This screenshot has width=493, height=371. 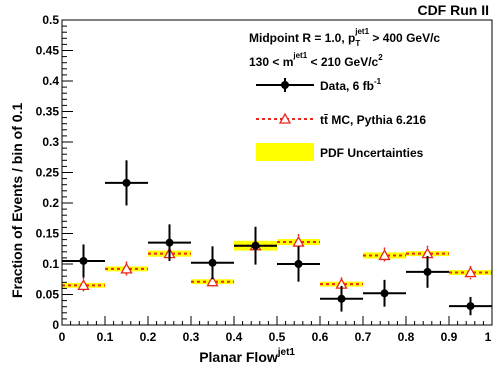 What do you see at coordinates (406, 337) in the screenshot?
I see `x-tick-label-8: 0.8` at bounding box center [406, 337].